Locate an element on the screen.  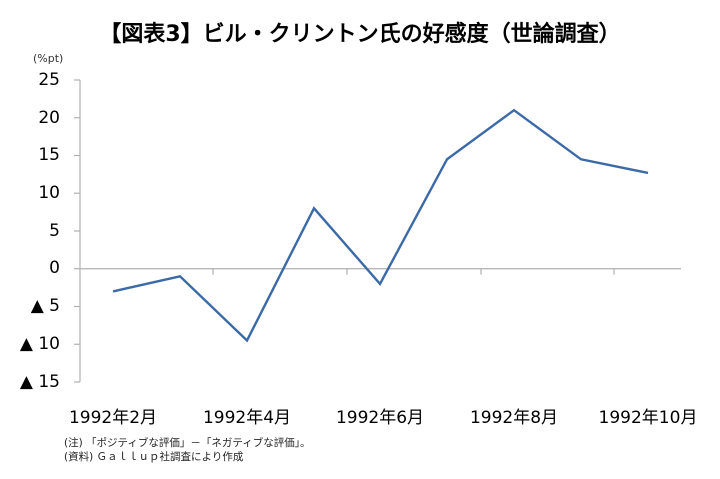
y-tick-label: 20 is located at coordinates (49, 118).